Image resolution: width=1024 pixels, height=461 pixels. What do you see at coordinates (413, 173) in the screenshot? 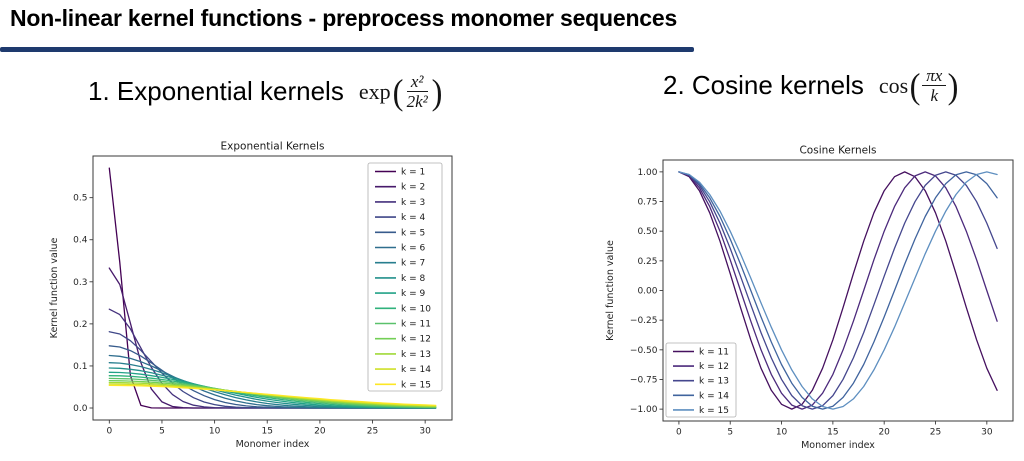
I see `legend-label: k = 1` at bounding box center [413, 173].